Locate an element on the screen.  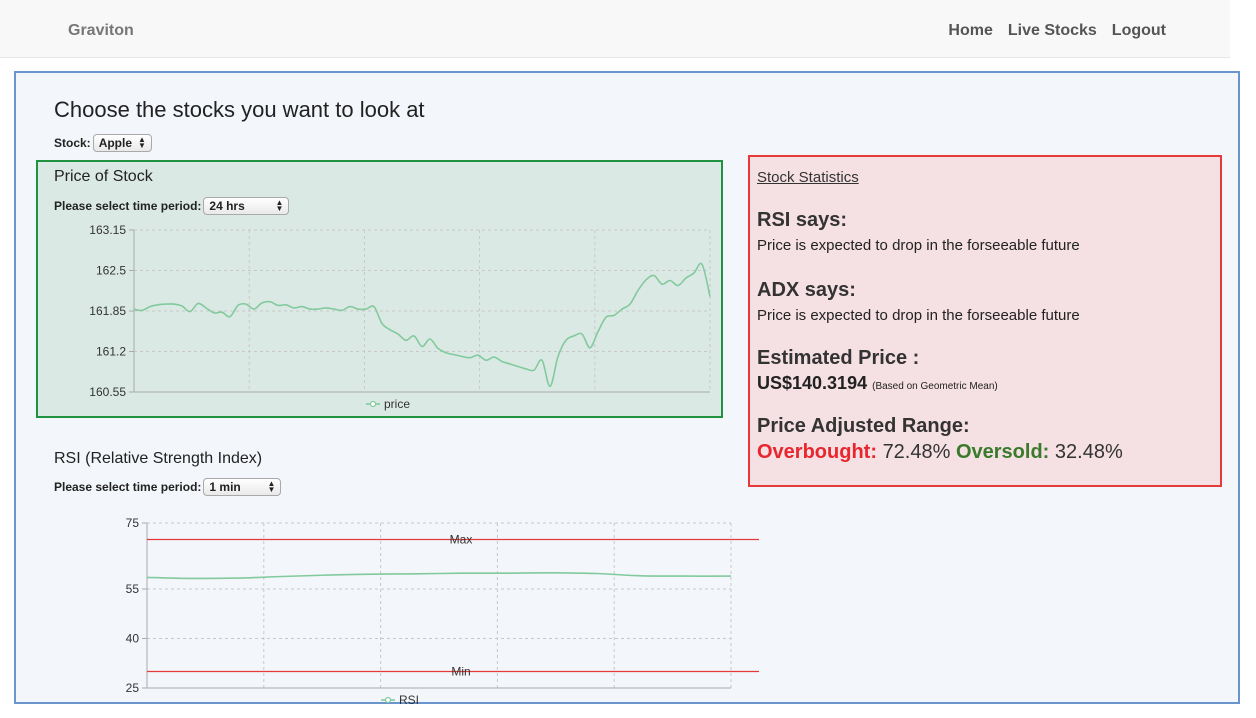
price-period-label: Please select time period: is located at coordinates (128, 206).